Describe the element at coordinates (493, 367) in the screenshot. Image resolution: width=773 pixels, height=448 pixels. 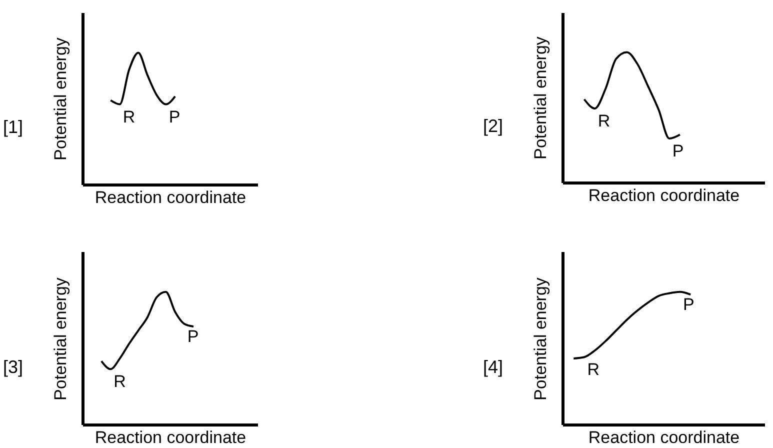
I see `text: [4]` at that location.